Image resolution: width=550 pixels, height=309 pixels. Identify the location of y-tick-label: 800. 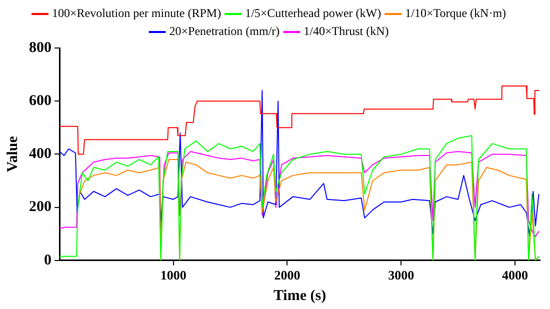
(40, 48).